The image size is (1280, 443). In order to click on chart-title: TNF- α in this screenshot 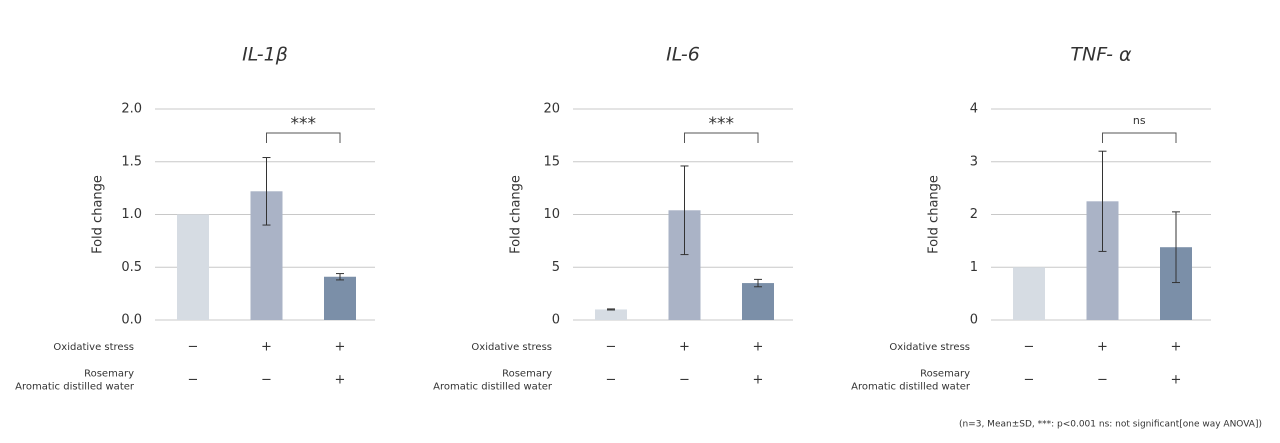, I will do `click(1101, 55)`.